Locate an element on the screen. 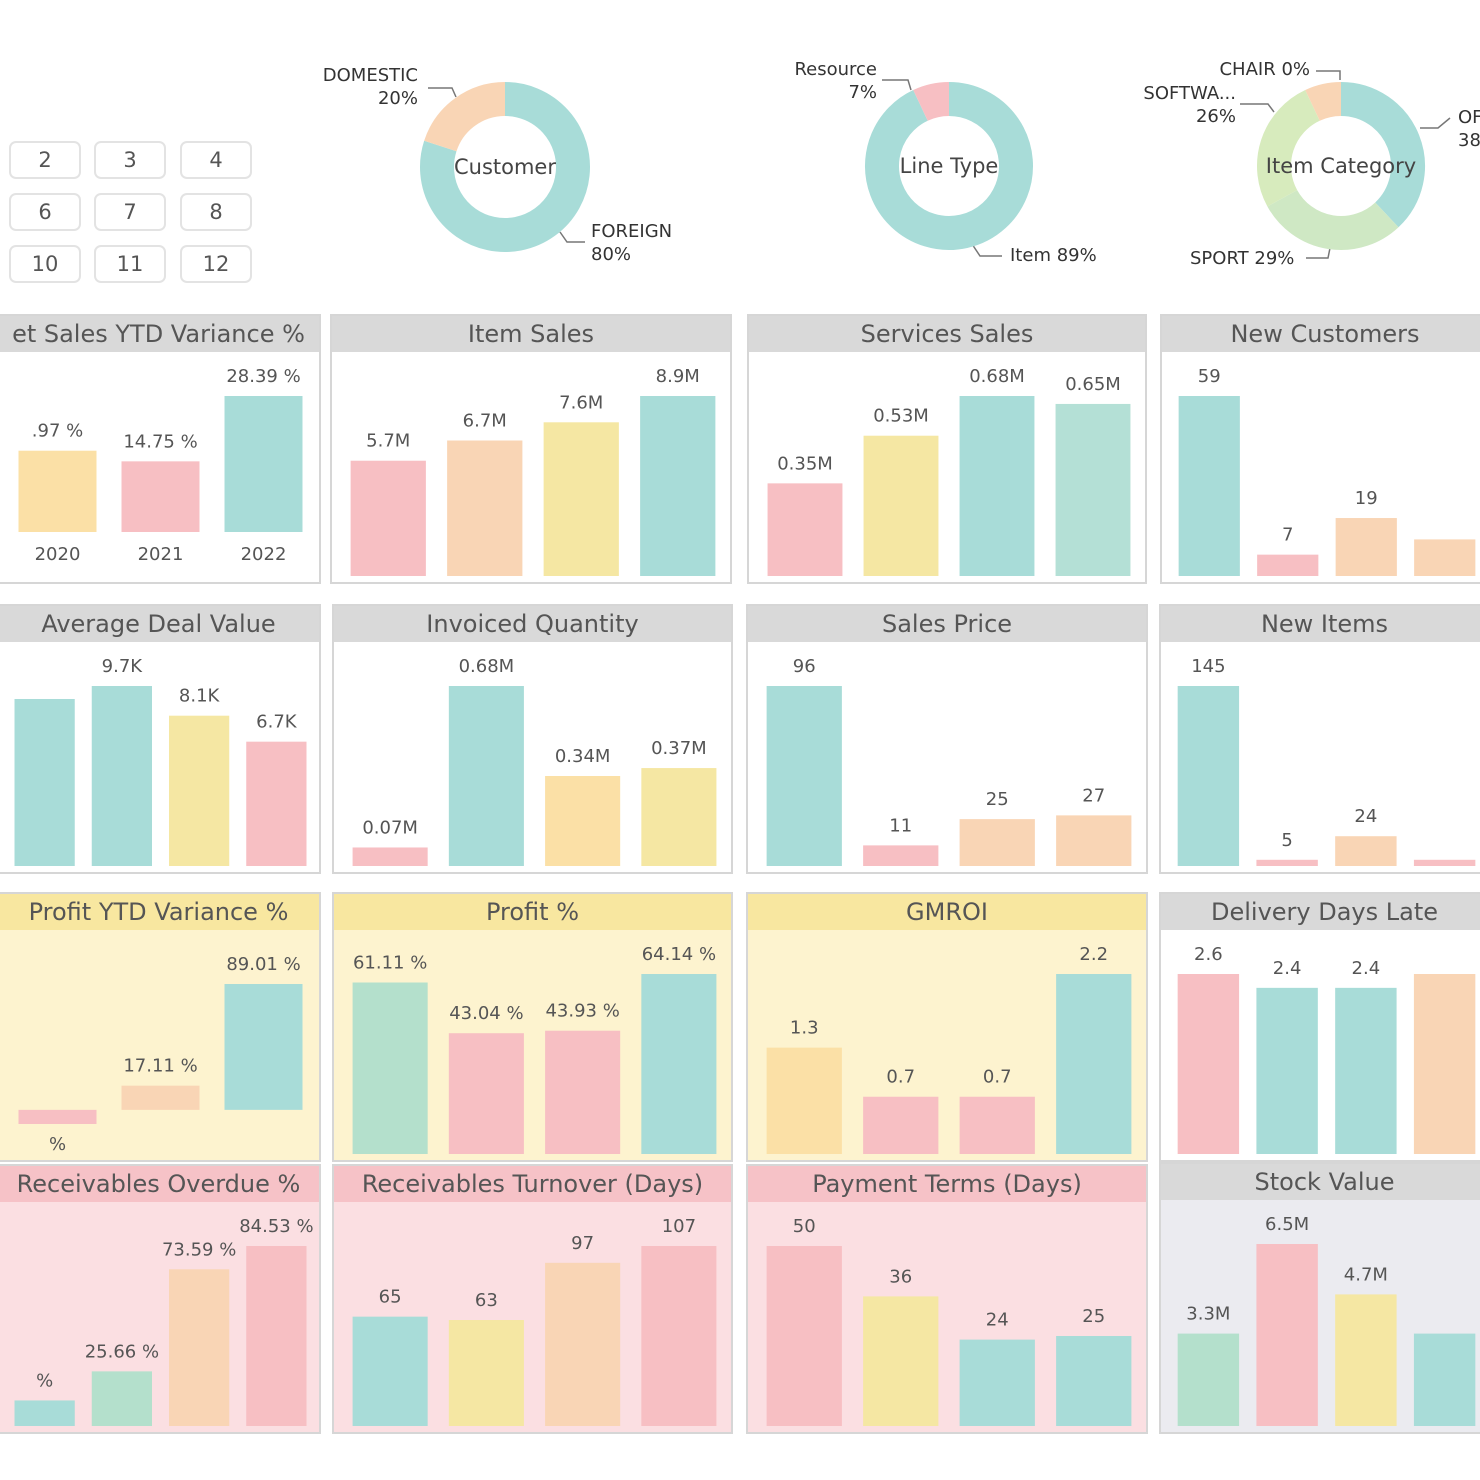  bar-chart: 5.7M 6.7M 7.6M 8.9M is located at coordinates (533, 471).